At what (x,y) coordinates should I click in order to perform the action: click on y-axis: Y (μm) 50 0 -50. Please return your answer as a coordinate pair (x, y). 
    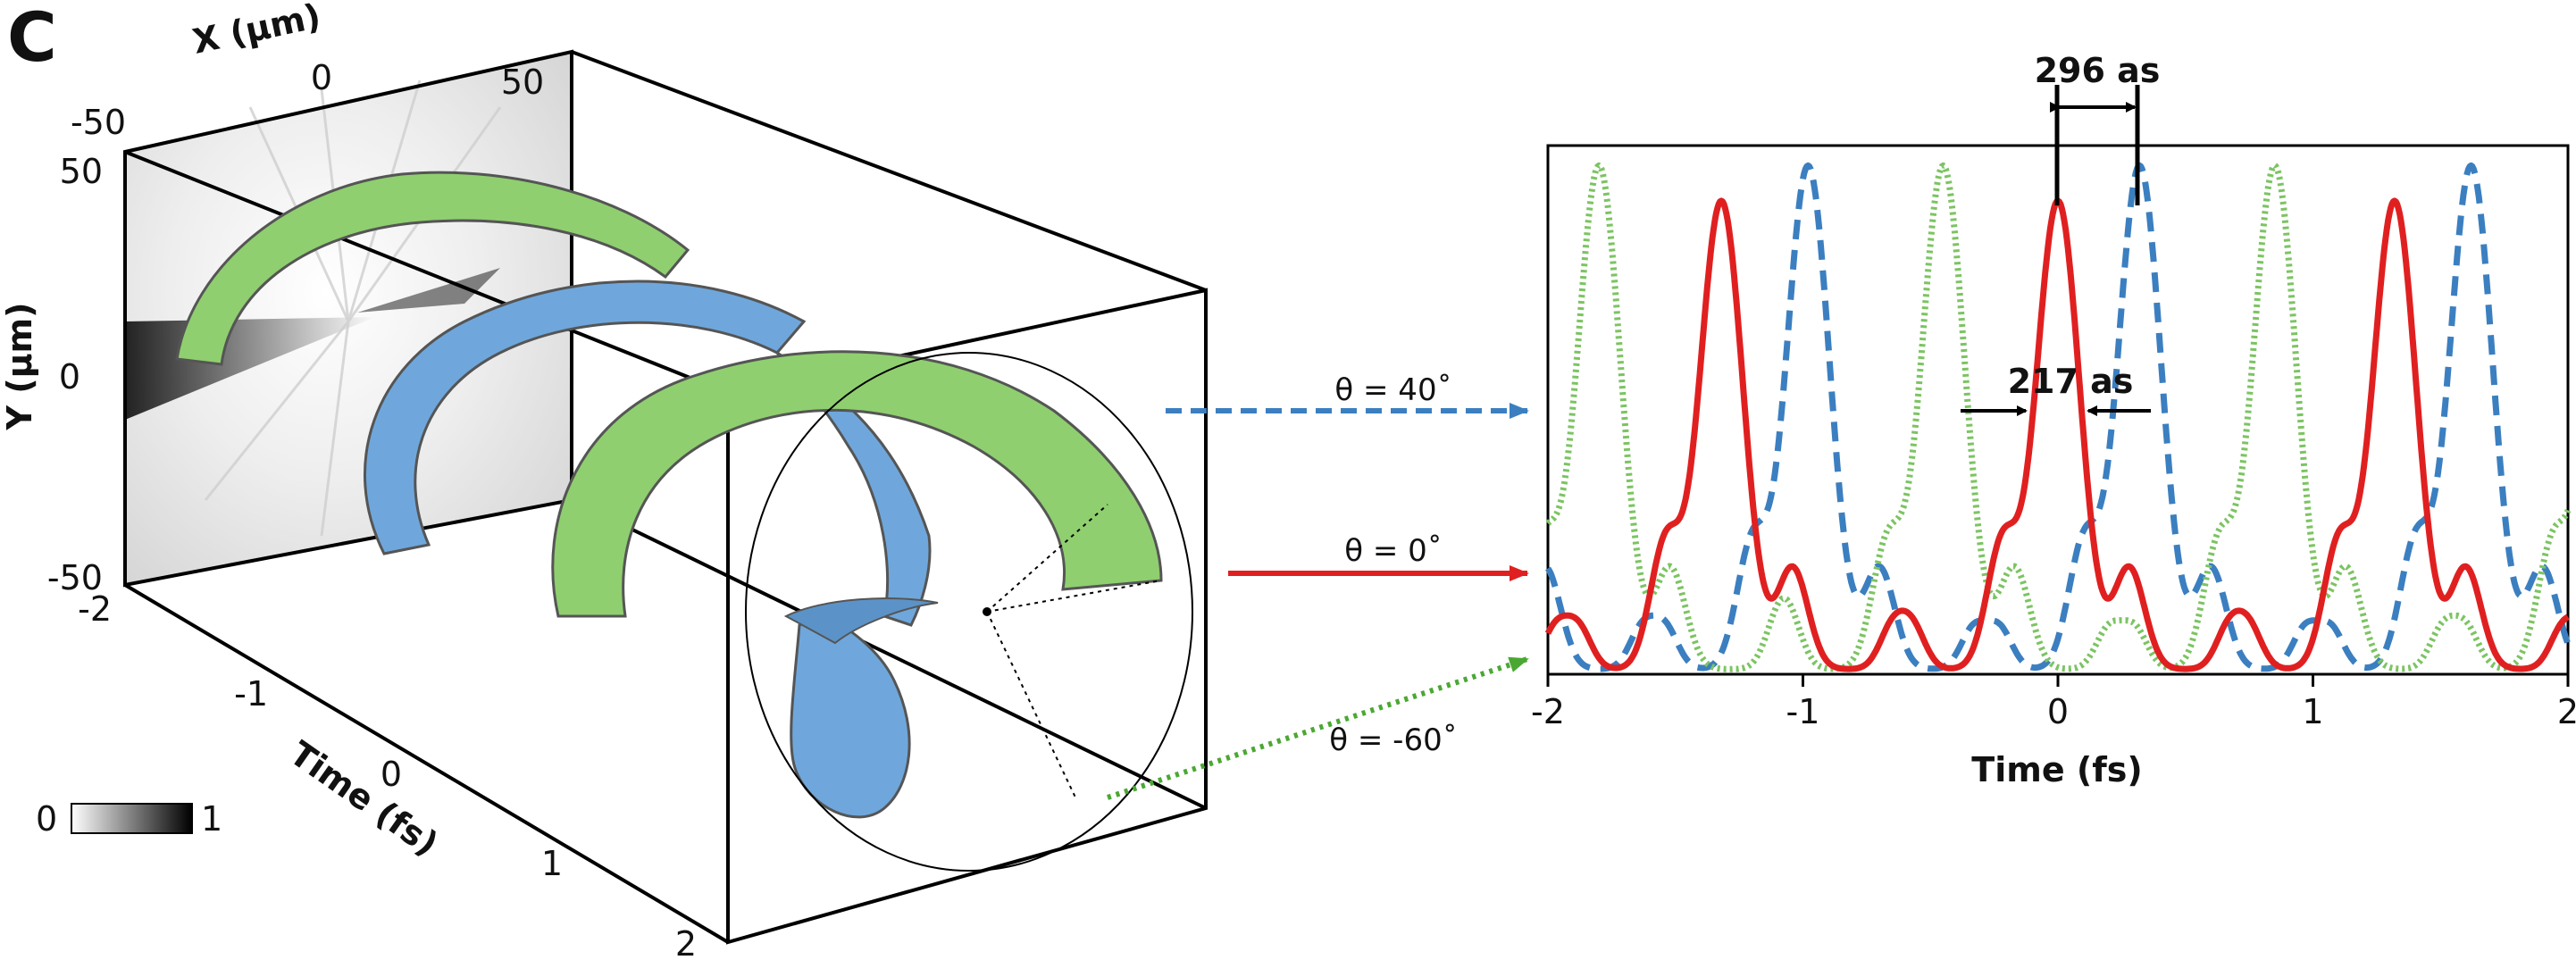
    Looking at the image, I should click on (52, 374).